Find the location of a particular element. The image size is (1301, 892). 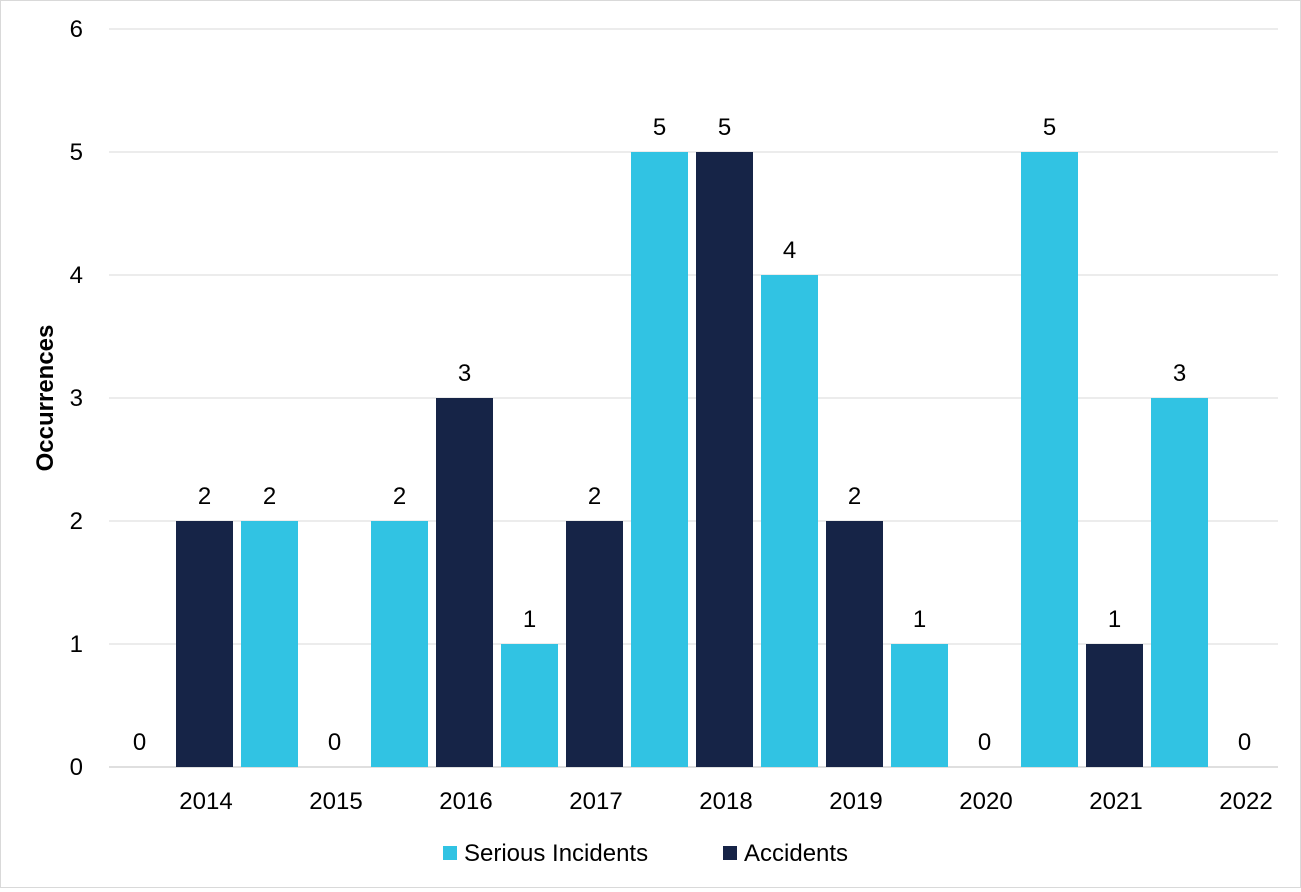

x-axis-ticks: 2014 2015 2016 2017 2018 2019 2020 2021 2022 is located at coordinates (725, 801).